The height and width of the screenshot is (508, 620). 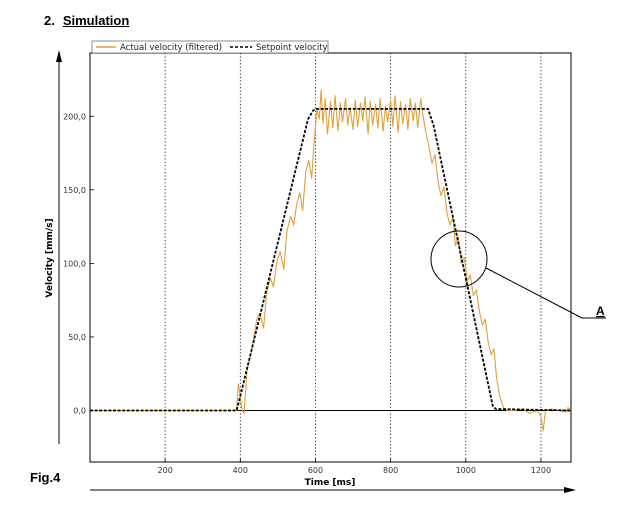 I want to click on x-tick-label: 800, so click(x=390, y=470).